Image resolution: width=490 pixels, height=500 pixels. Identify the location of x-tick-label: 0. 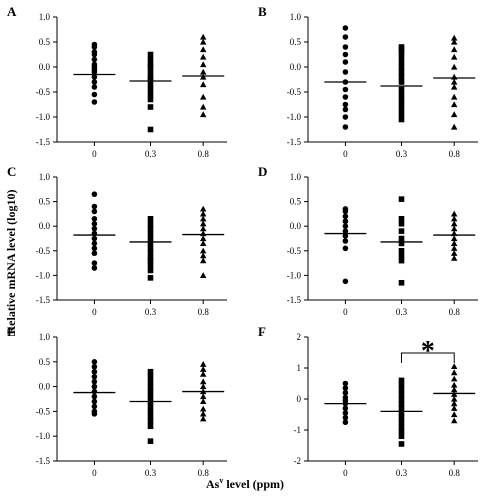
(94, 473).